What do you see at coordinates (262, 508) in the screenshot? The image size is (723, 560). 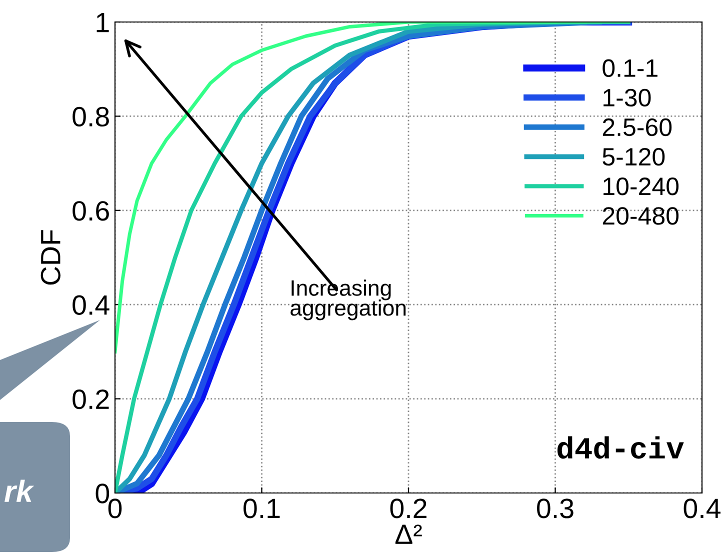 I see `x-tick-label: 0.1` at bounding box center [262, 508].